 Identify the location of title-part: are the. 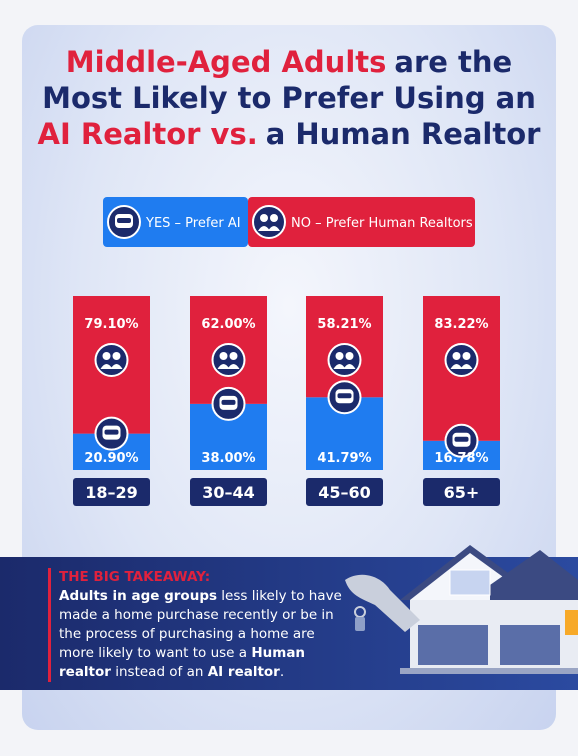
(453, 62).